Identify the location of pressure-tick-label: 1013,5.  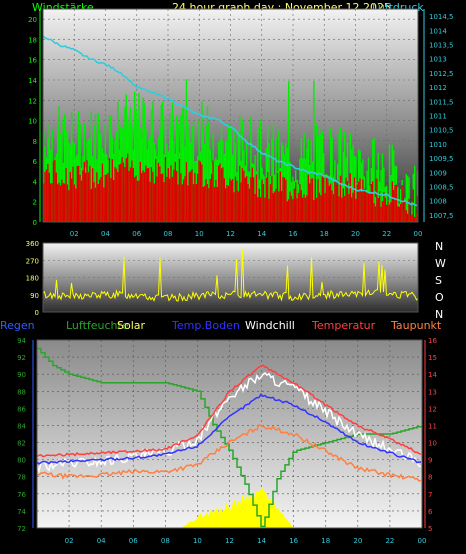
(441, 46).